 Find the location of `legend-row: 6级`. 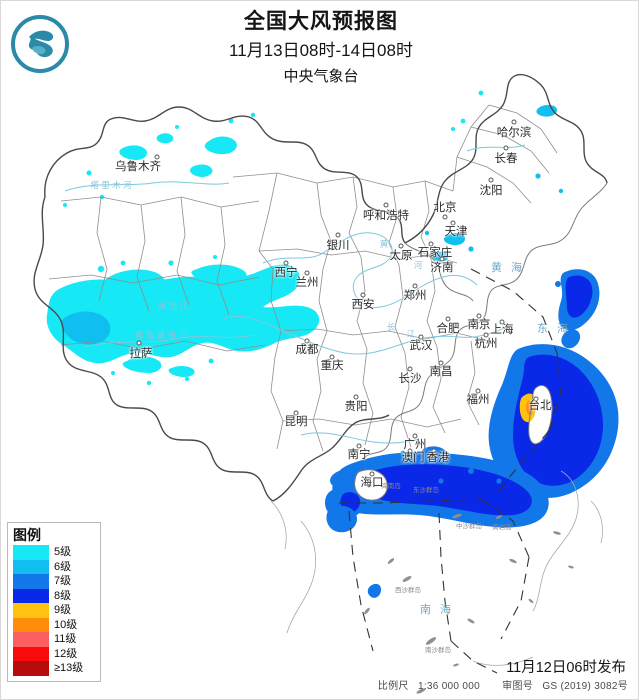

legend-row: 6级 is located at coordinates (54, 566).